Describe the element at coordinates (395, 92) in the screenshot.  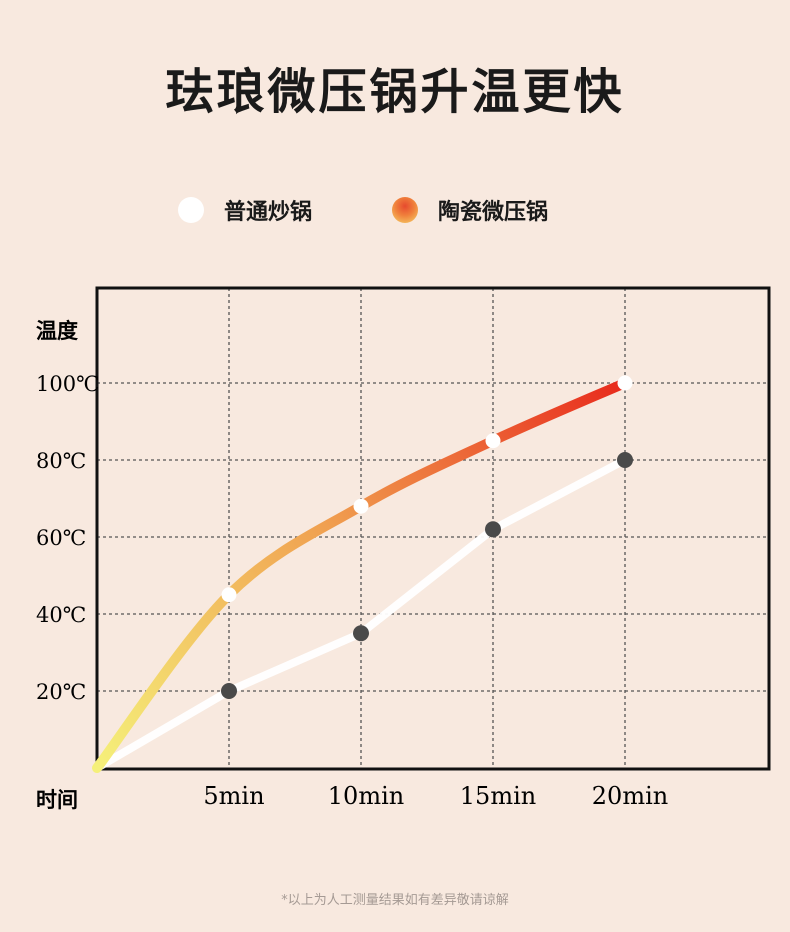
I see `chart-title: 珐琅微压锅升温更快` at that location.